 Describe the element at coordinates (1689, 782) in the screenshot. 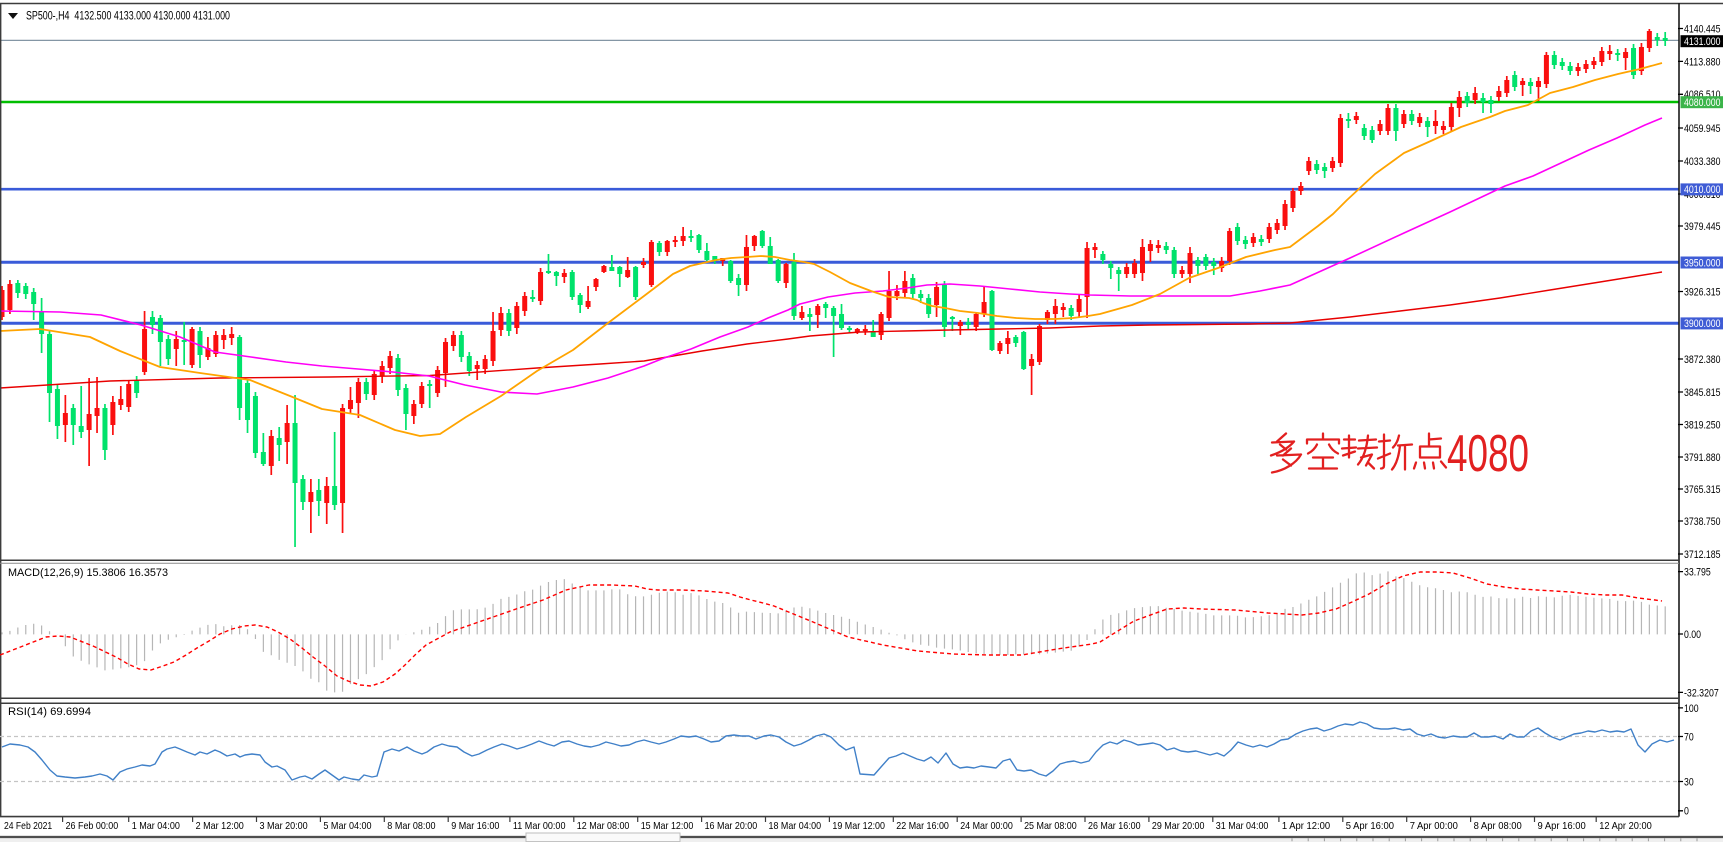

I see `svg-text: 30` at that location.